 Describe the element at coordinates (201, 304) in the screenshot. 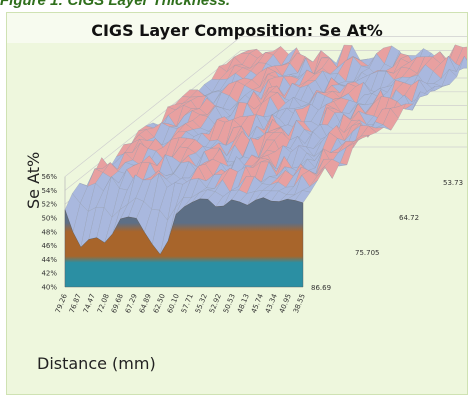

I see `x-tick-label: 55.32` at that location.